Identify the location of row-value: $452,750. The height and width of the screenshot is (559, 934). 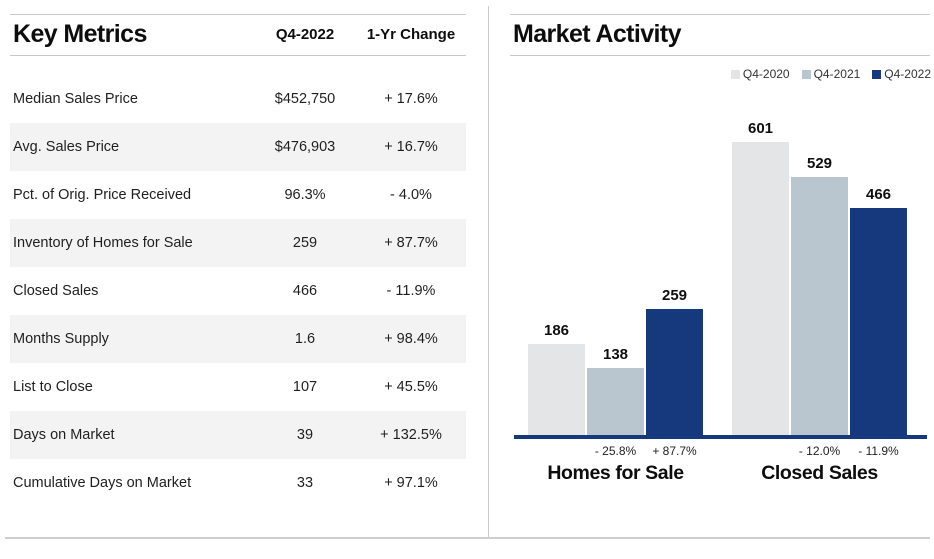
(305, 99).